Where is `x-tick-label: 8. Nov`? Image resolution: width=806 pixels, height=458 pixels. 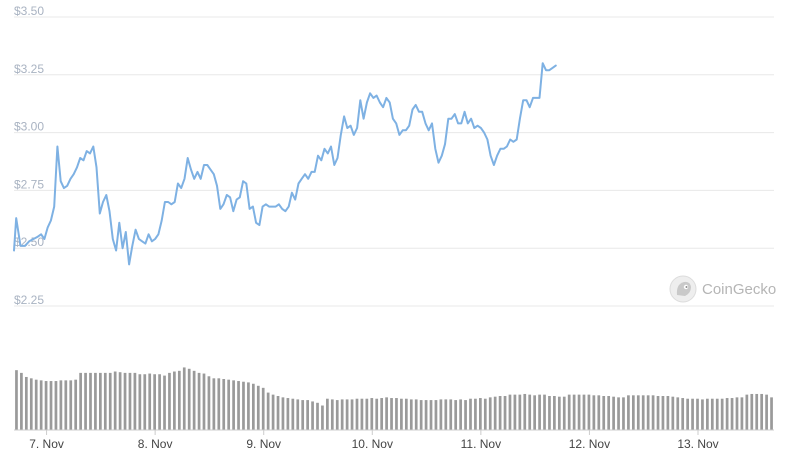 x-tick-label: 8. Nov is located at coordinates (155, 444).